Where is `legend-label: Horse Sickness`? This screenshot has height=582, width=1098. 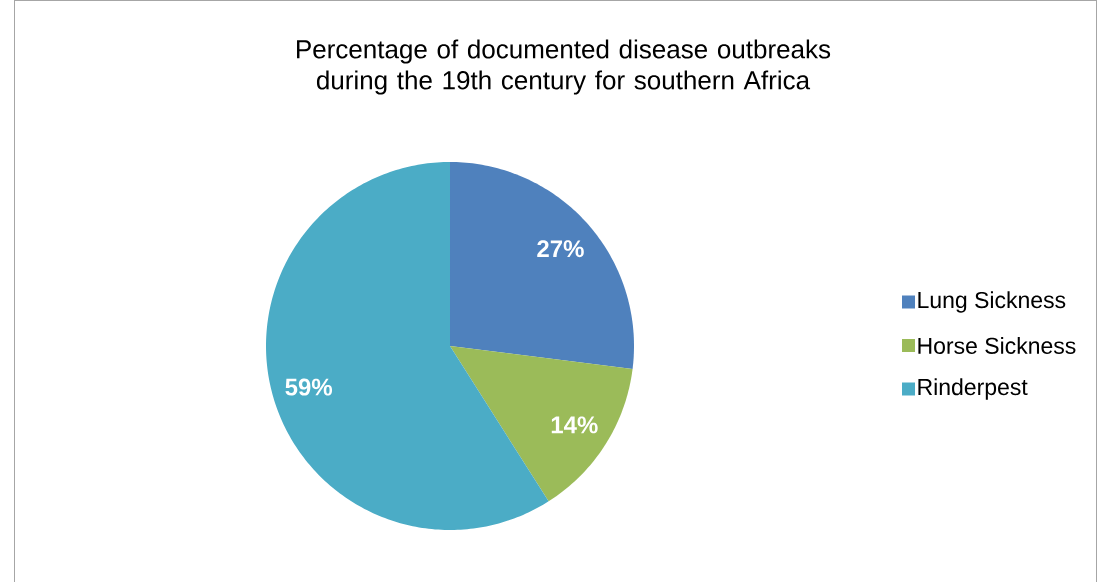 legend-label: Horse Sickness is located at coordinates (997, 345).